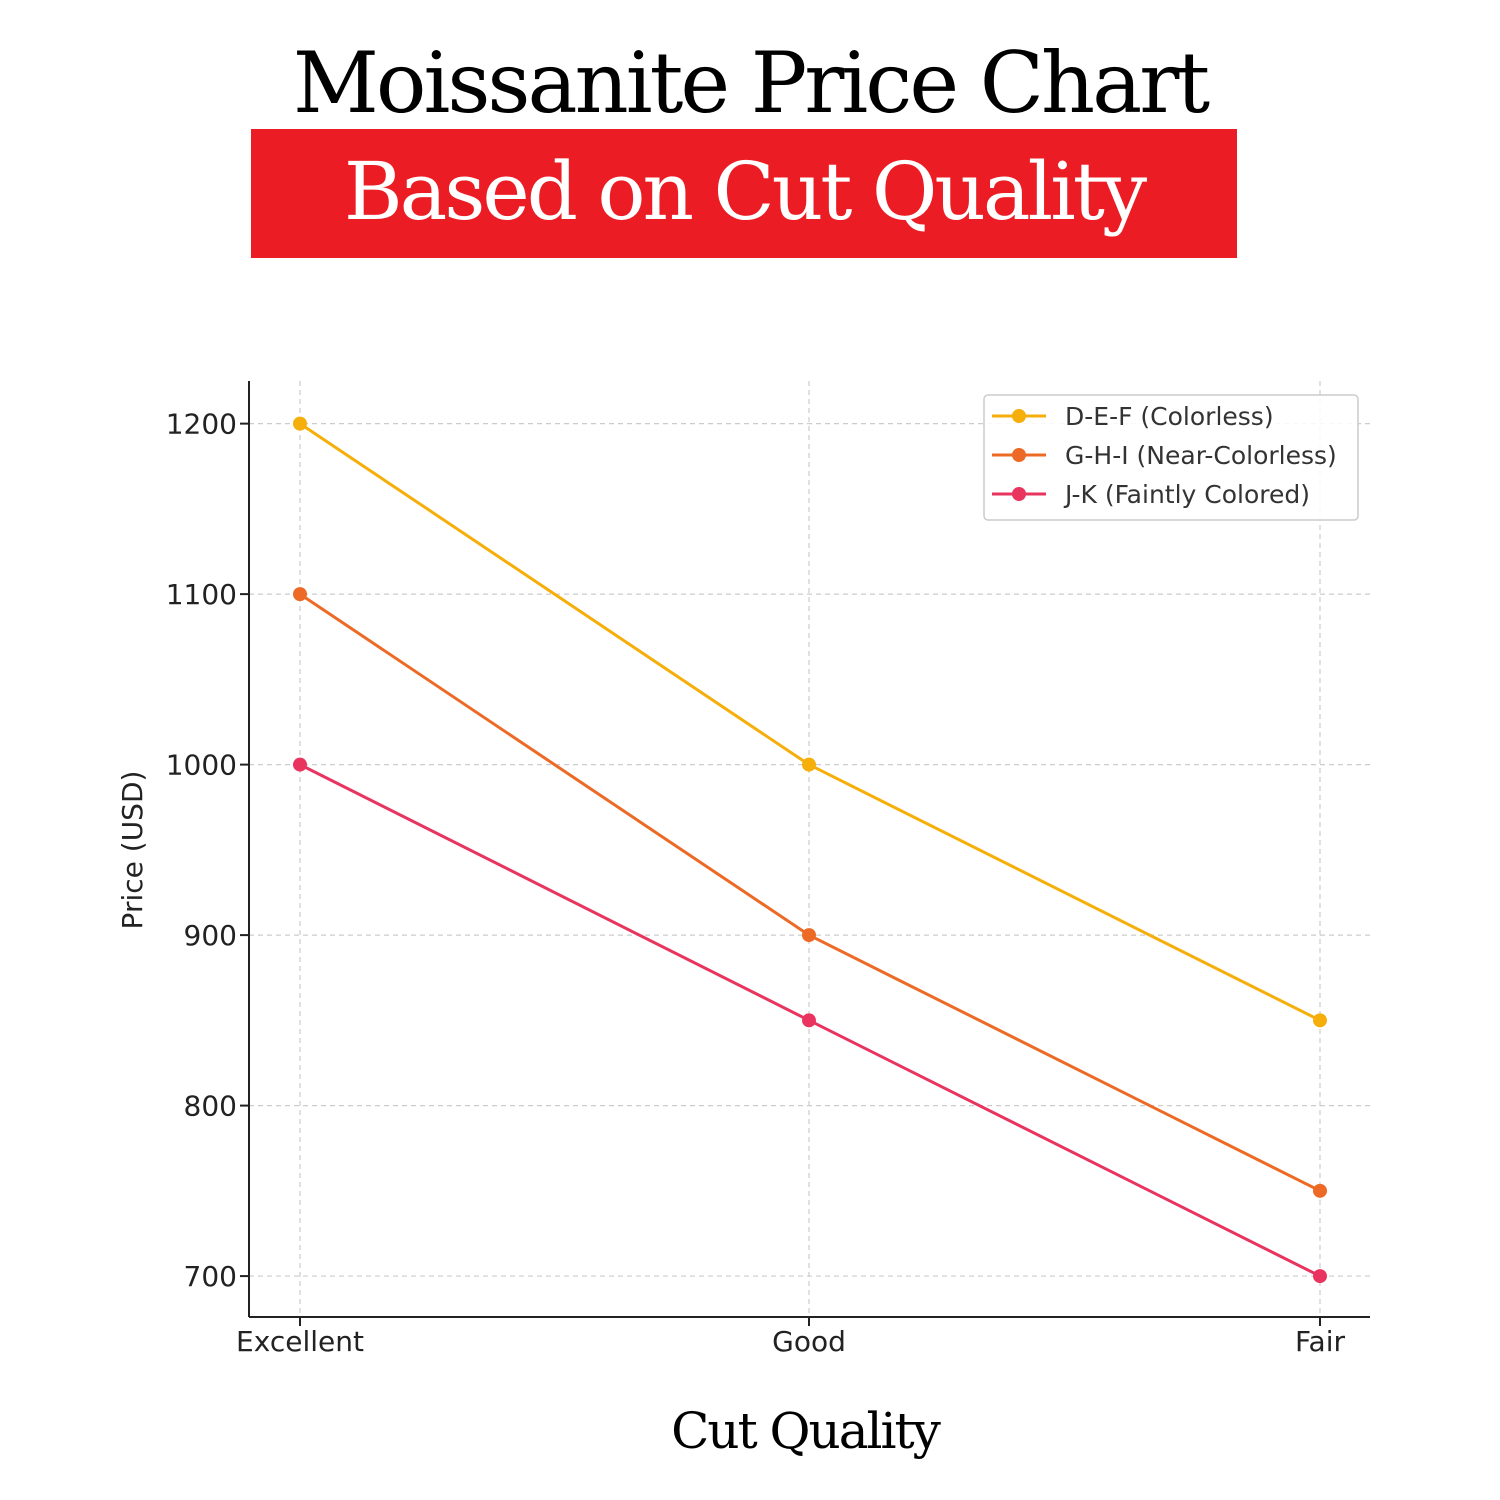 The image size is (1500, 1500). I want to click on subtitle-banner: Based on Cut Quality, so click(744, 193).